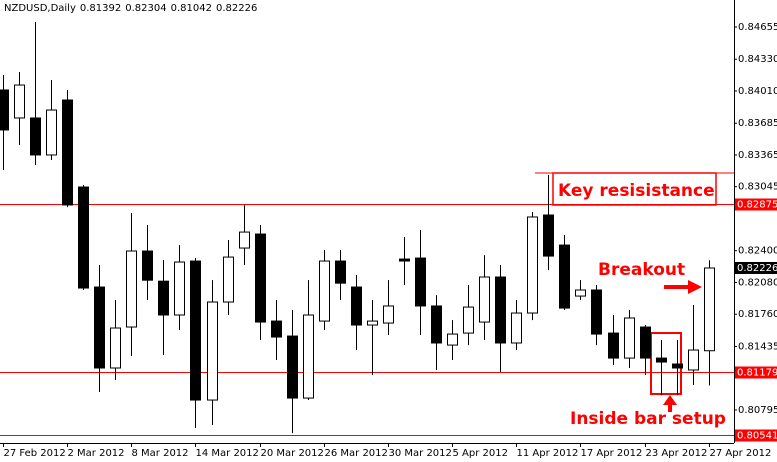 The image size is (777, 462). Describe the element at coordinates (96, 453) in the screenshot. I see `x-tick-label: 2 Mar 2012` at that location.